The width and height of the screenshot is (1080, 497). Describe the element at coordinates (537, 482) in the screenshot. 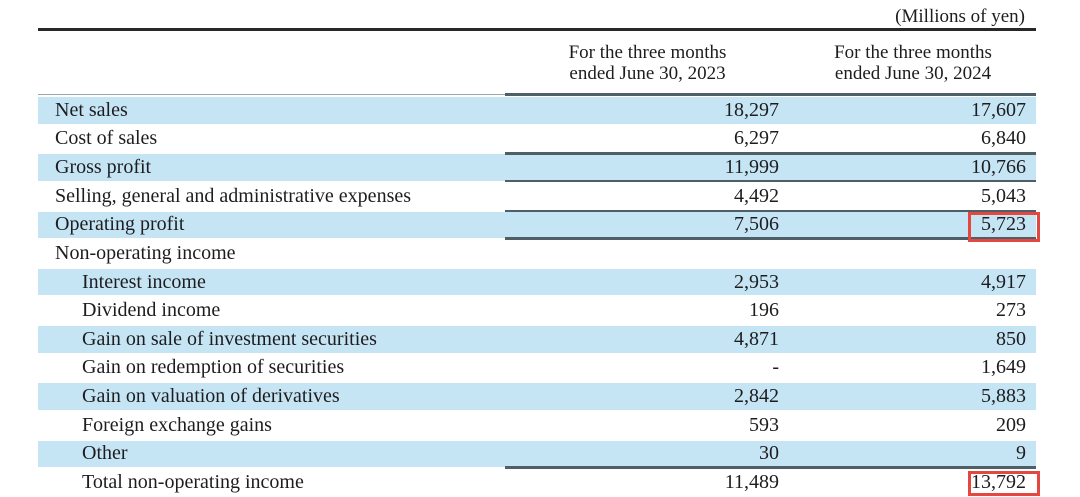

I see `table-row-total-non-operating-income: Total non-operating income 11,489 13,792` at that location.